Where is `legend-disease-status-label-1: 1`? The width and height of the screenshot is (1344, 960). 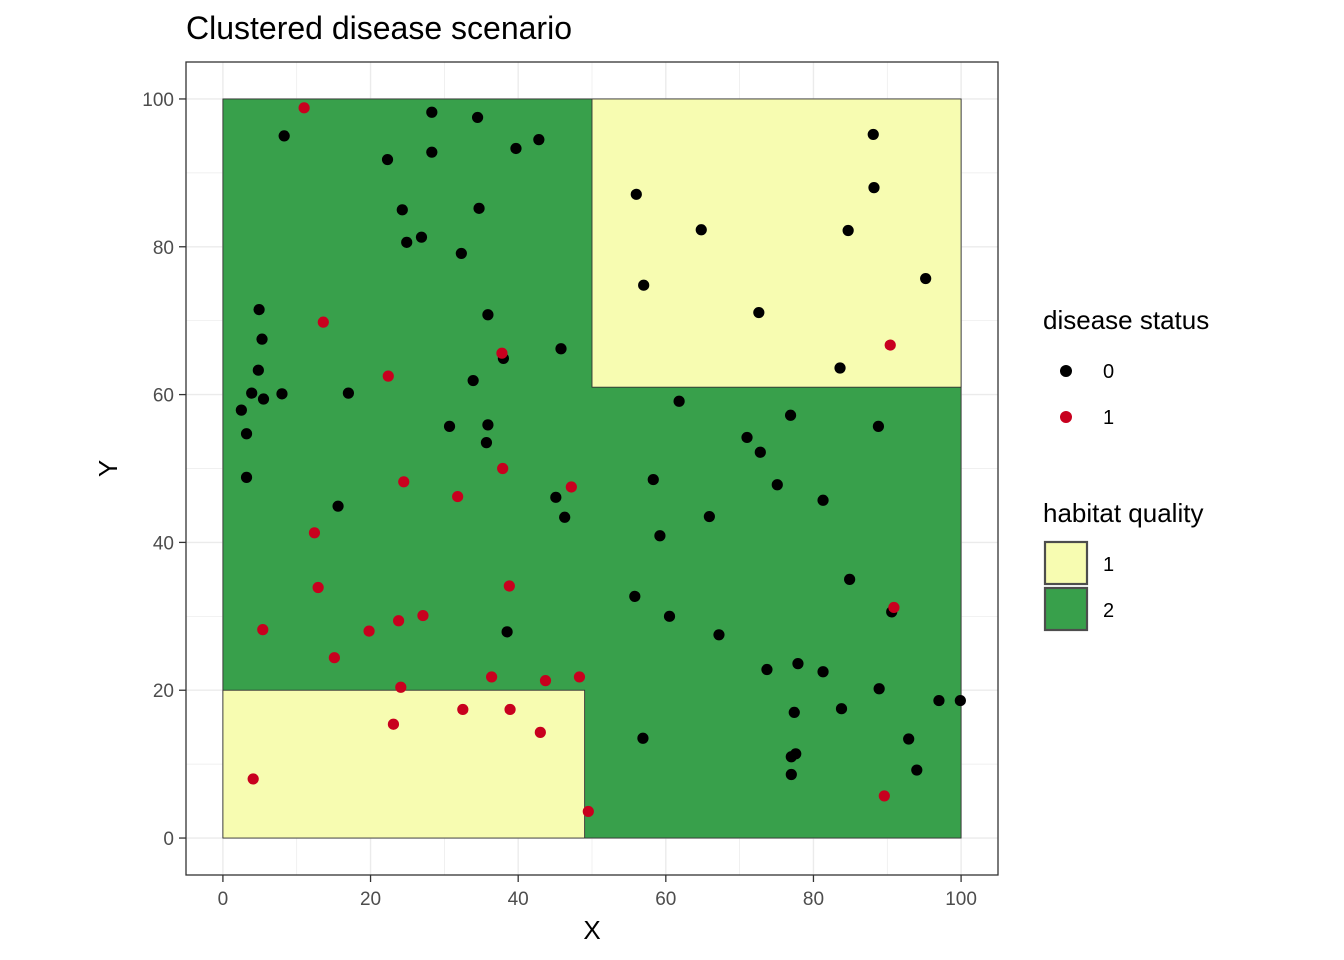
legend-disease-status-label-1: 1 is located at coordinates (1108, 418).